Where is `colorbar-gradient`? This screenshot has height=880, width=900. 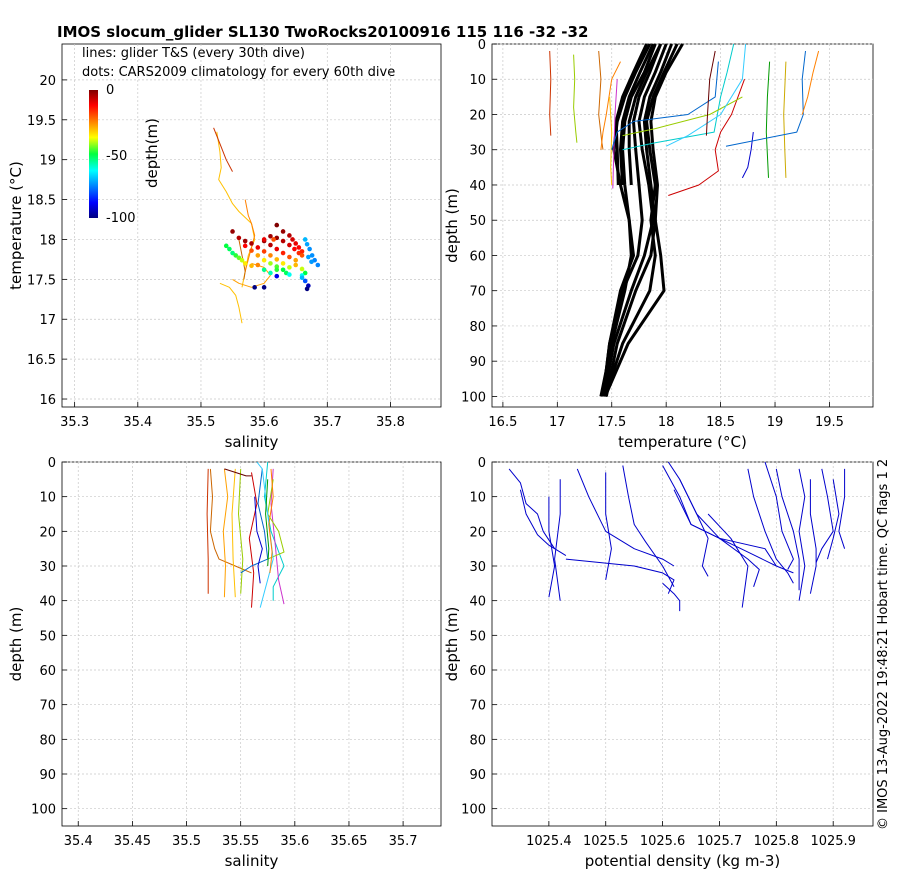 colorbar-gradient is located at coordinates (93, 154).